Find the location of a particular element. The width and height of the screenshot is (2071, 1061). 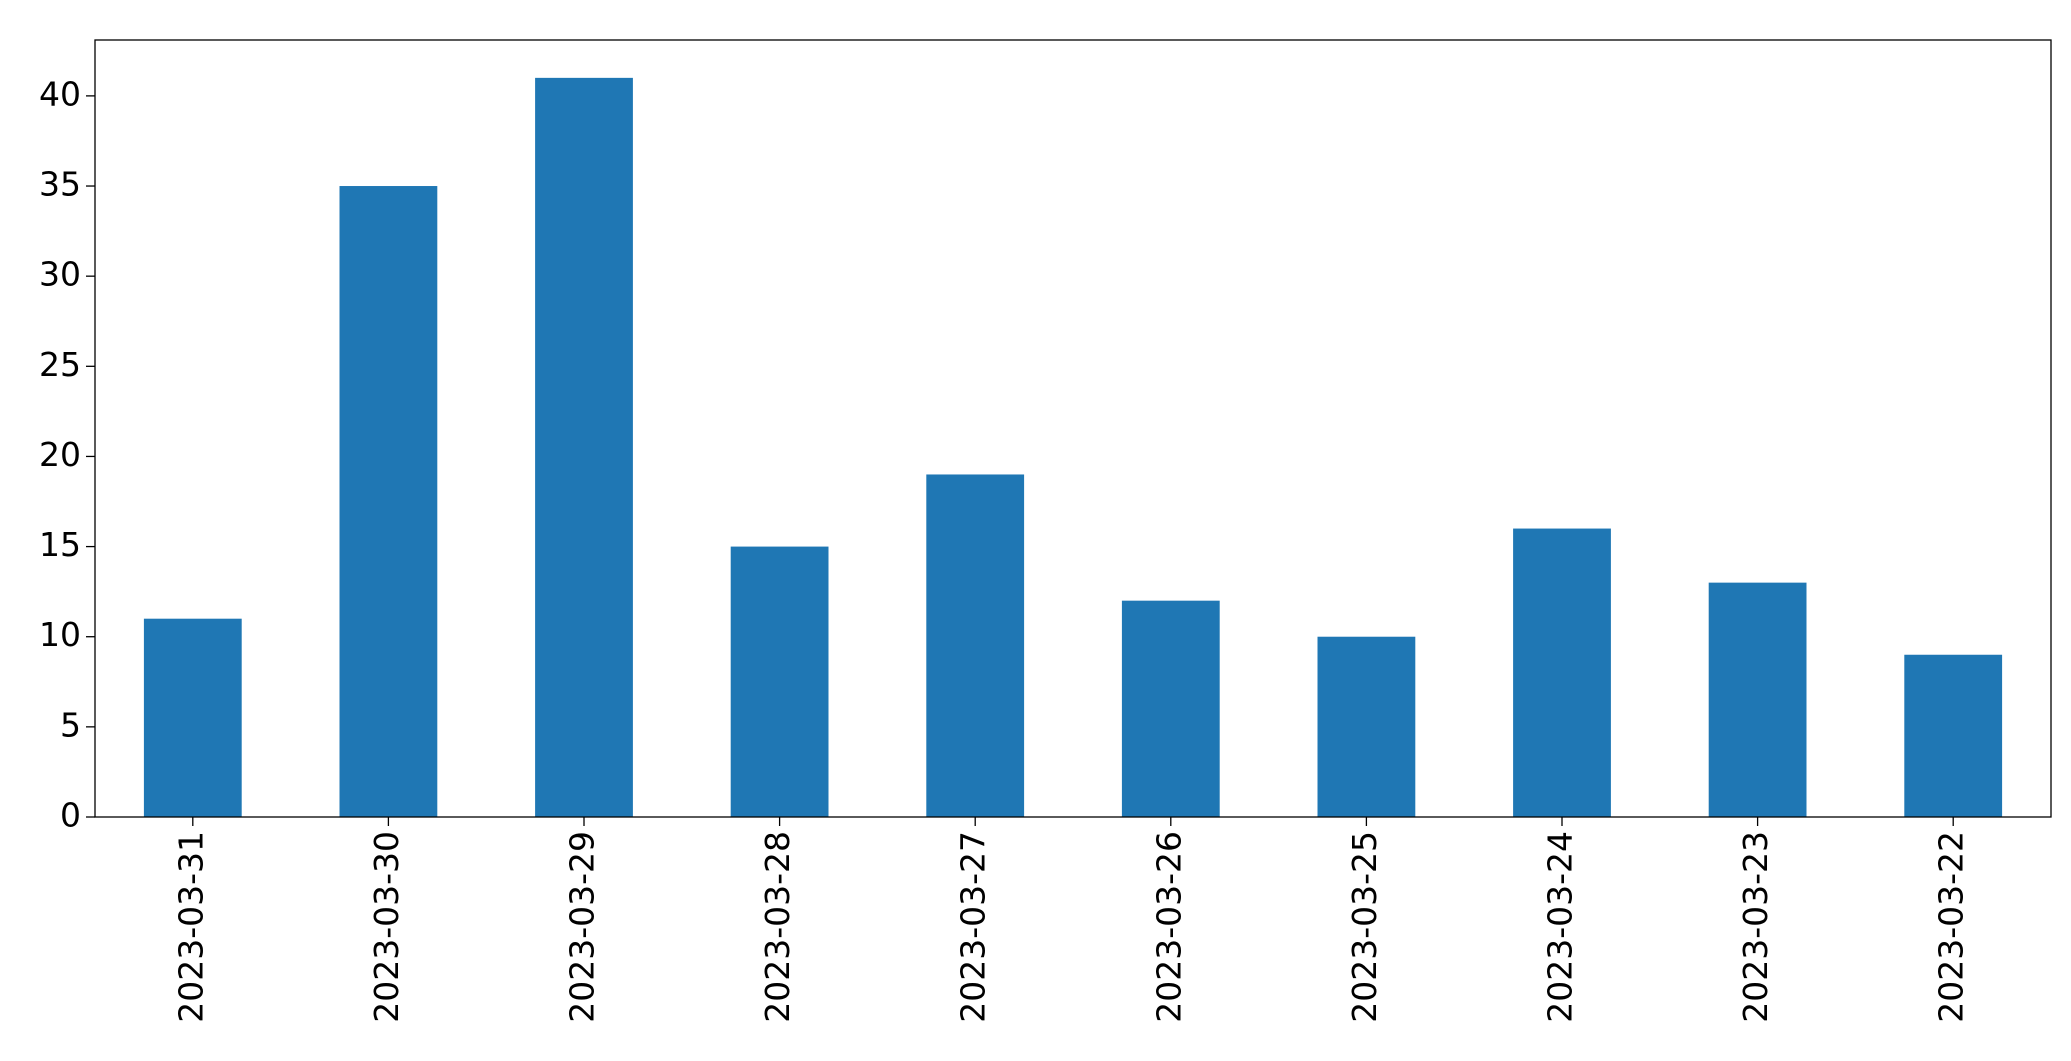

y-tick-label: 10 is located at coordinates (60, 634).